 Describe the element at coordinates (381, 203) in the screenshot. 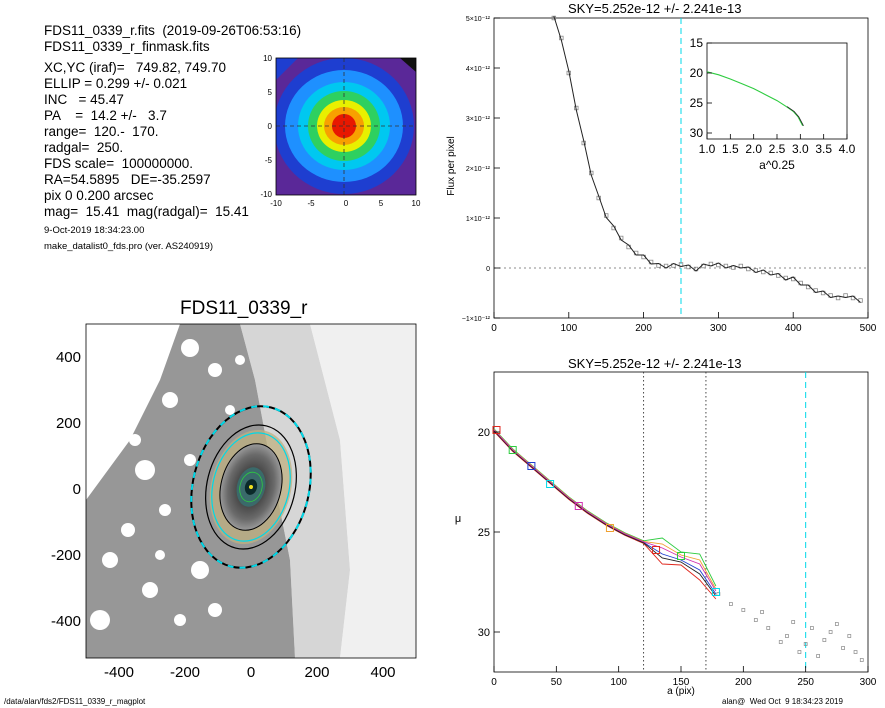

I see `heatmap-xtick: 5` at that location.